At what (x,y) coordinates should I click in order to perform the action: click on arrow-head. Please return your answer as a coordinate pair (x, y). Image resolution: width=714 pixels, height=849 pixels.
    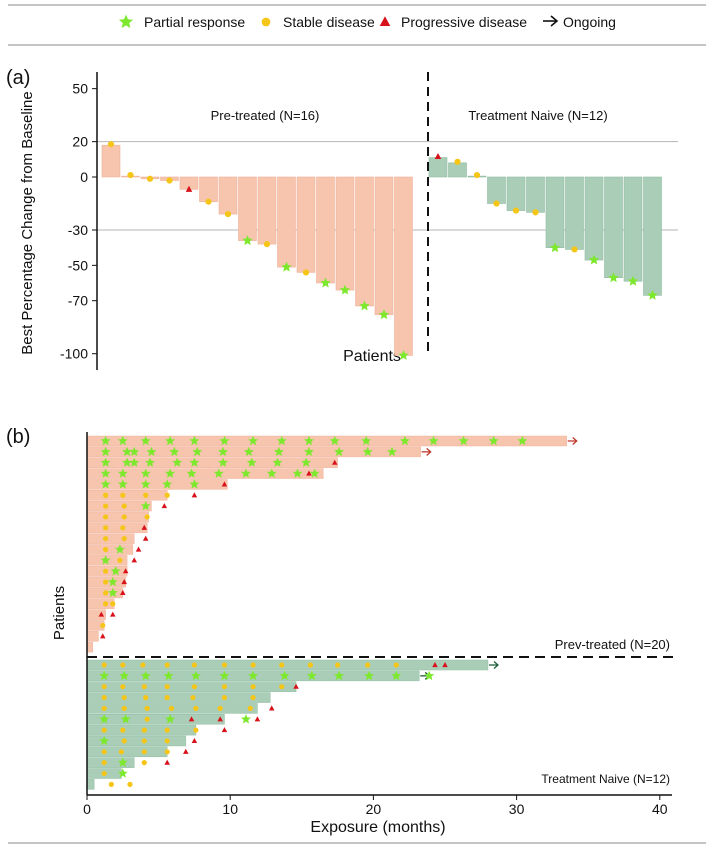
    Looking at the image, I should click on (575, 441).